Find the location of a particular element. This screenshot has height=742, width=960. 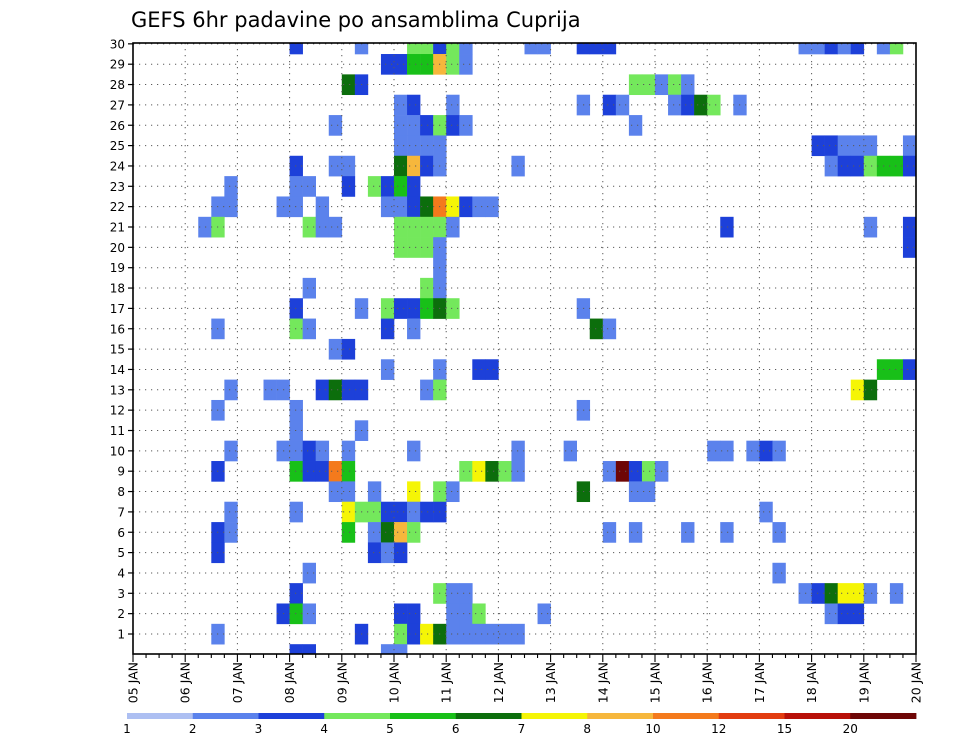

x-tick-label: 17 JAN is located at coordinates (759, 682).